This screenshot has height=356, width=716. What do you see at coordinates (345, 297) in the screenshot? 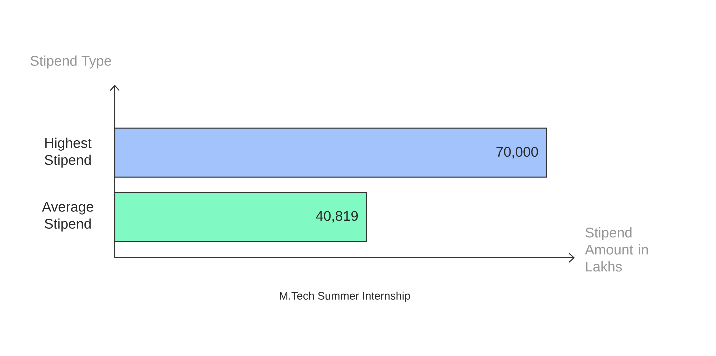
I see `text: M.Tech Summer Internship` at bounding box center [345, 297].